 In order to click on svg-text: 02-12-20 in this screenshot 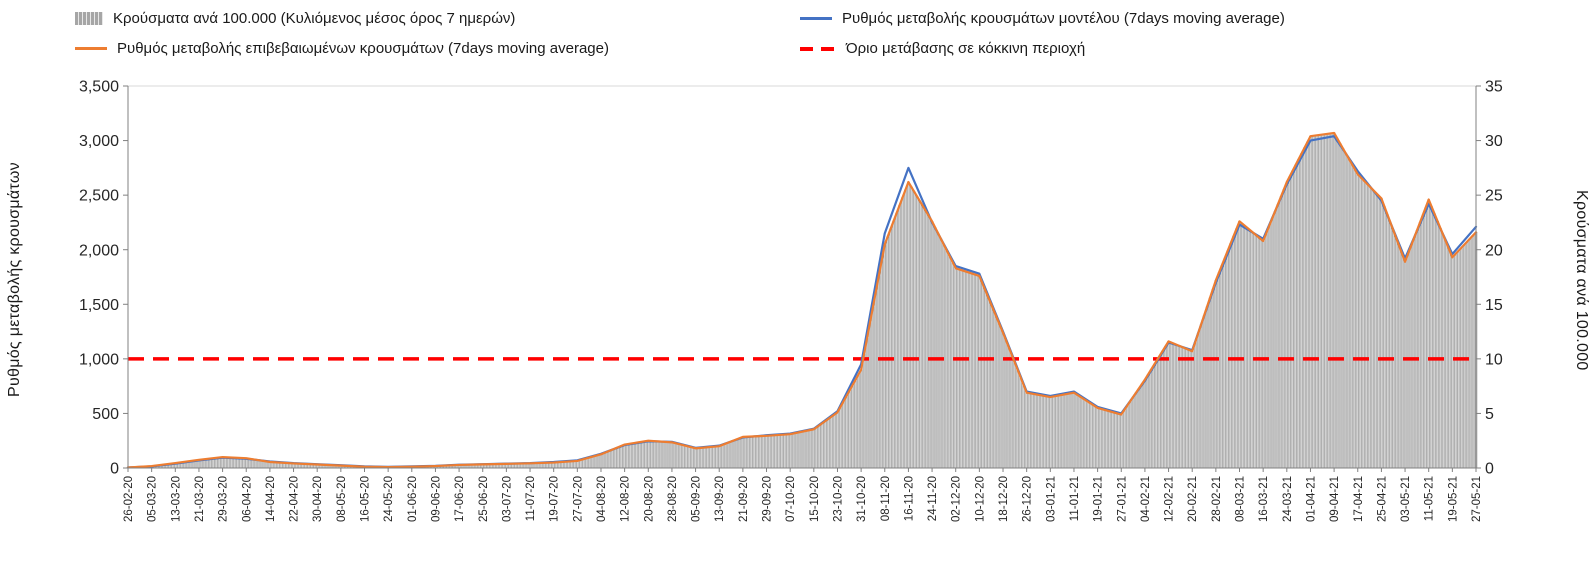, I will do `click(957, 499)`.